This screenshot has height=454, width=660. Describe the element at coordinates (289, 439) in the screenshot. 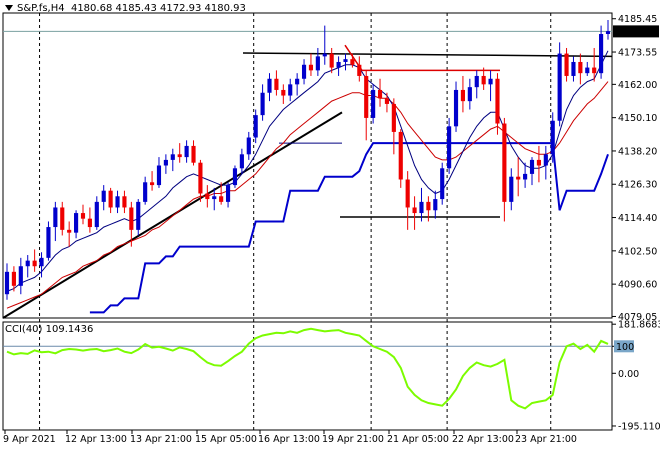

I see `time-tick-label: 16 Apr 13:00` at that location.